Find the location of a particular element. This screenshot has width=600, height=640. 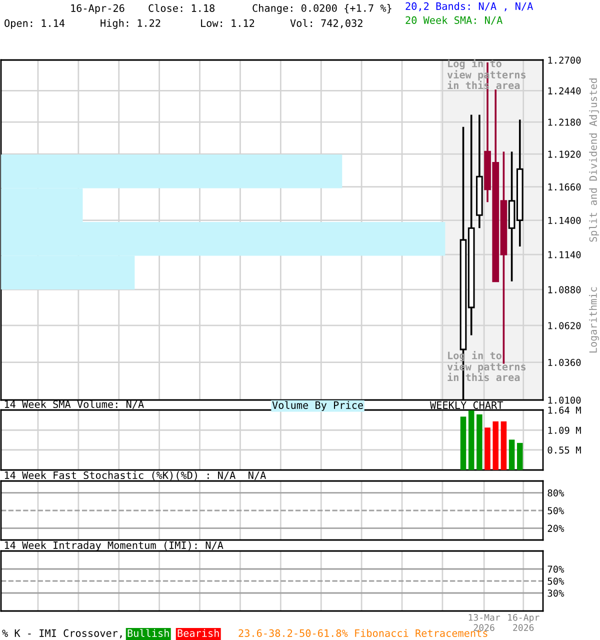

chart-title: 14 Week SMA Volume: N/A is located at coordinates (74, 404).